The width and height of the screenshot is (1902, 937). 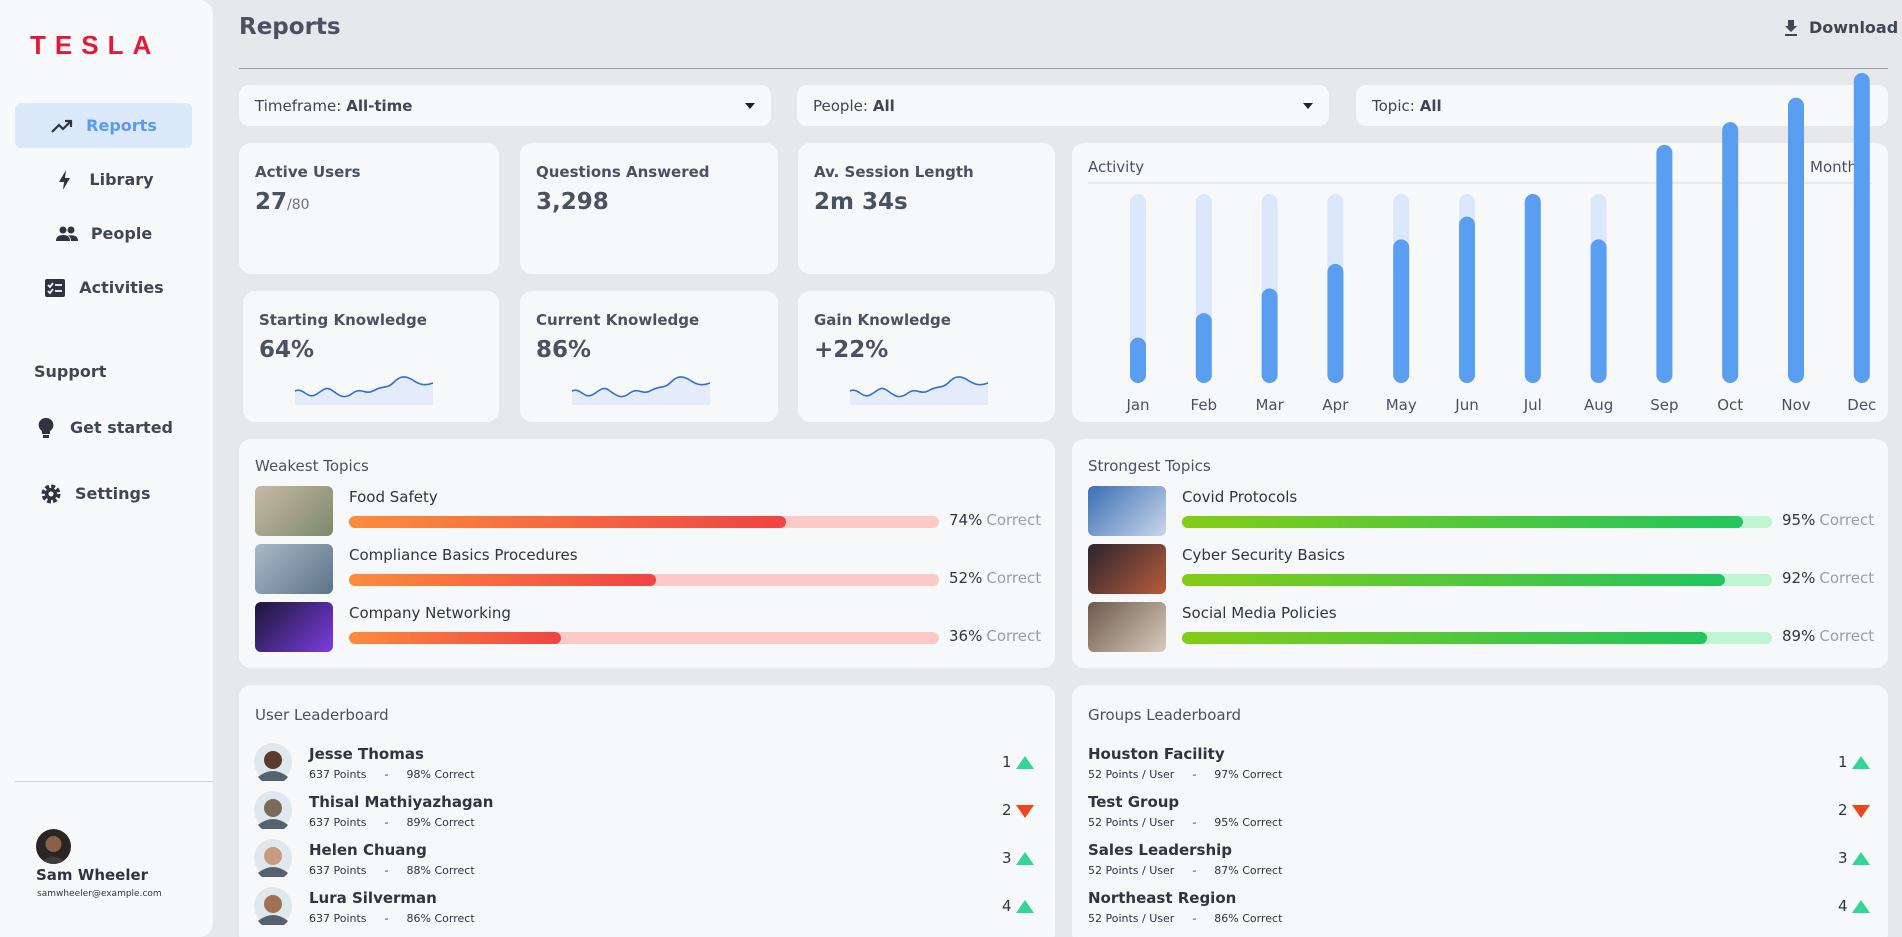 What do you see at coordinates (1308, 105) in the screenshot?
I see `caret` at bounding box center [1308, 105].